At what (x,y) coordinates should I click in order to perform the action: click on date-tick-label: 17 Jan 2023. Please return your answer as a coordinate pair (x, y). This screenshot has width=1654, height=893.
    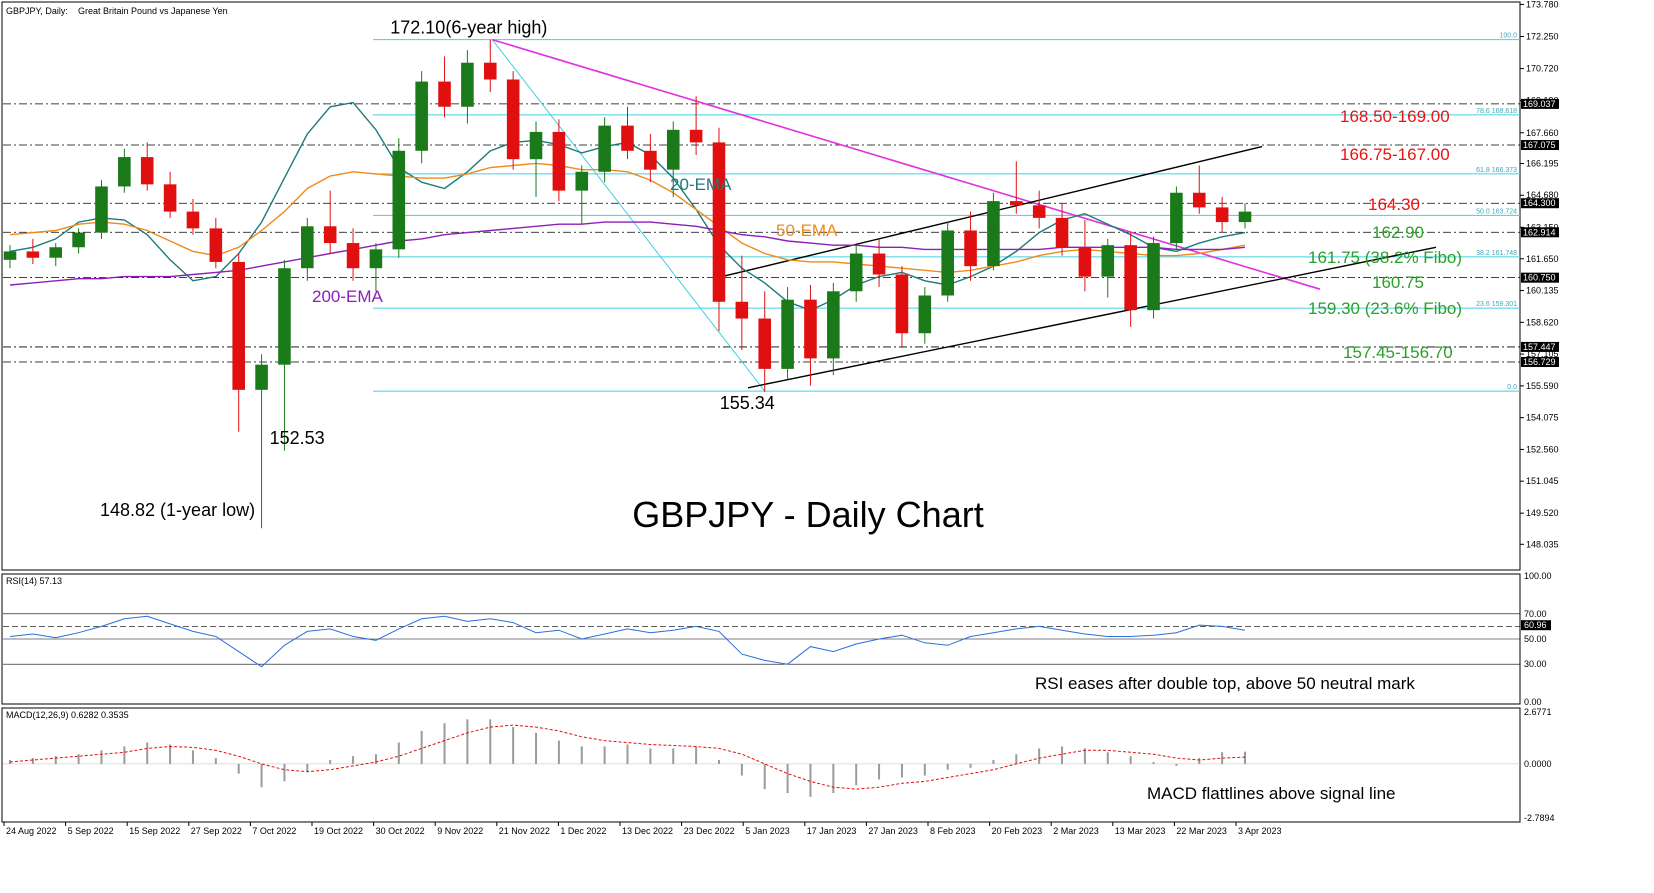
    Looking at the image, I should click on (832, 831).